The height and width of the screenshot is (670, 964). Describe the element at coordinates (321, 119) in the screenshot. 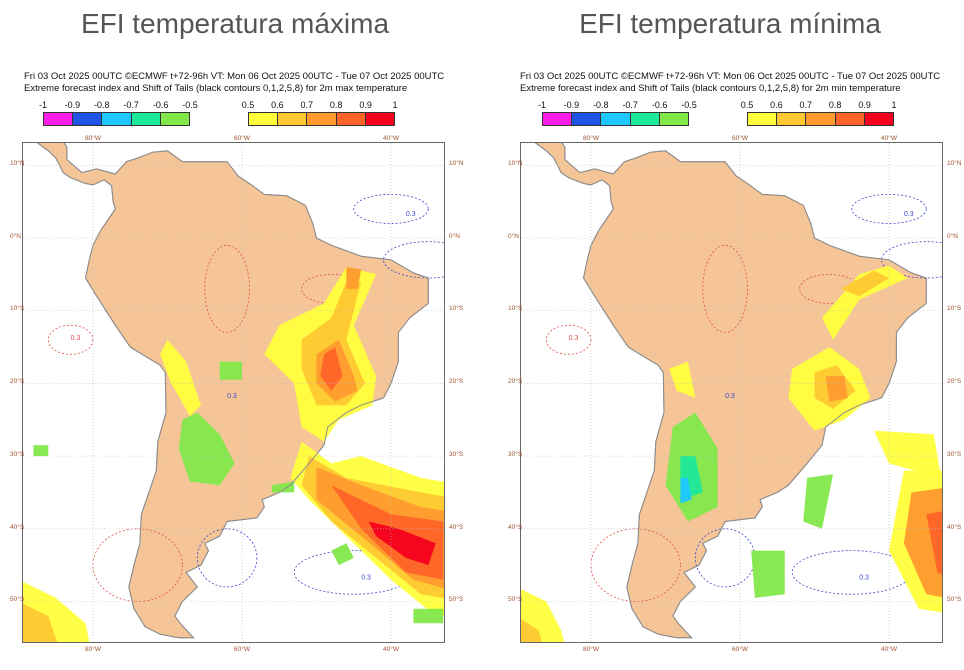

I see `positive-colorbar` at that location.